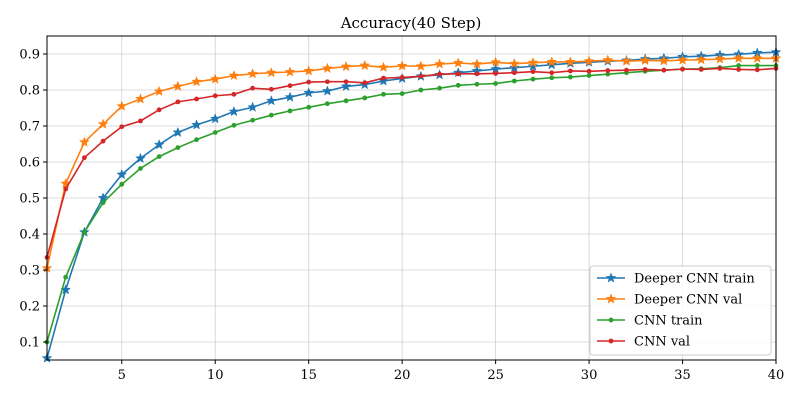 The image size is (800, 400). I want to click on legend-item-cnn-val: CNN val, so click(643, 342).